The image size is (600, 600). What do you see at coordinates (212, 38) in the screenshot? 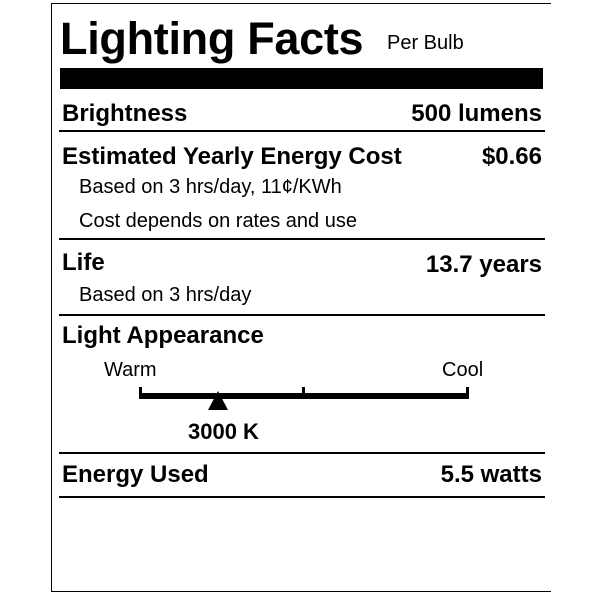
I see `label-title: Lighting Facts` at bounding box center [212, 38].